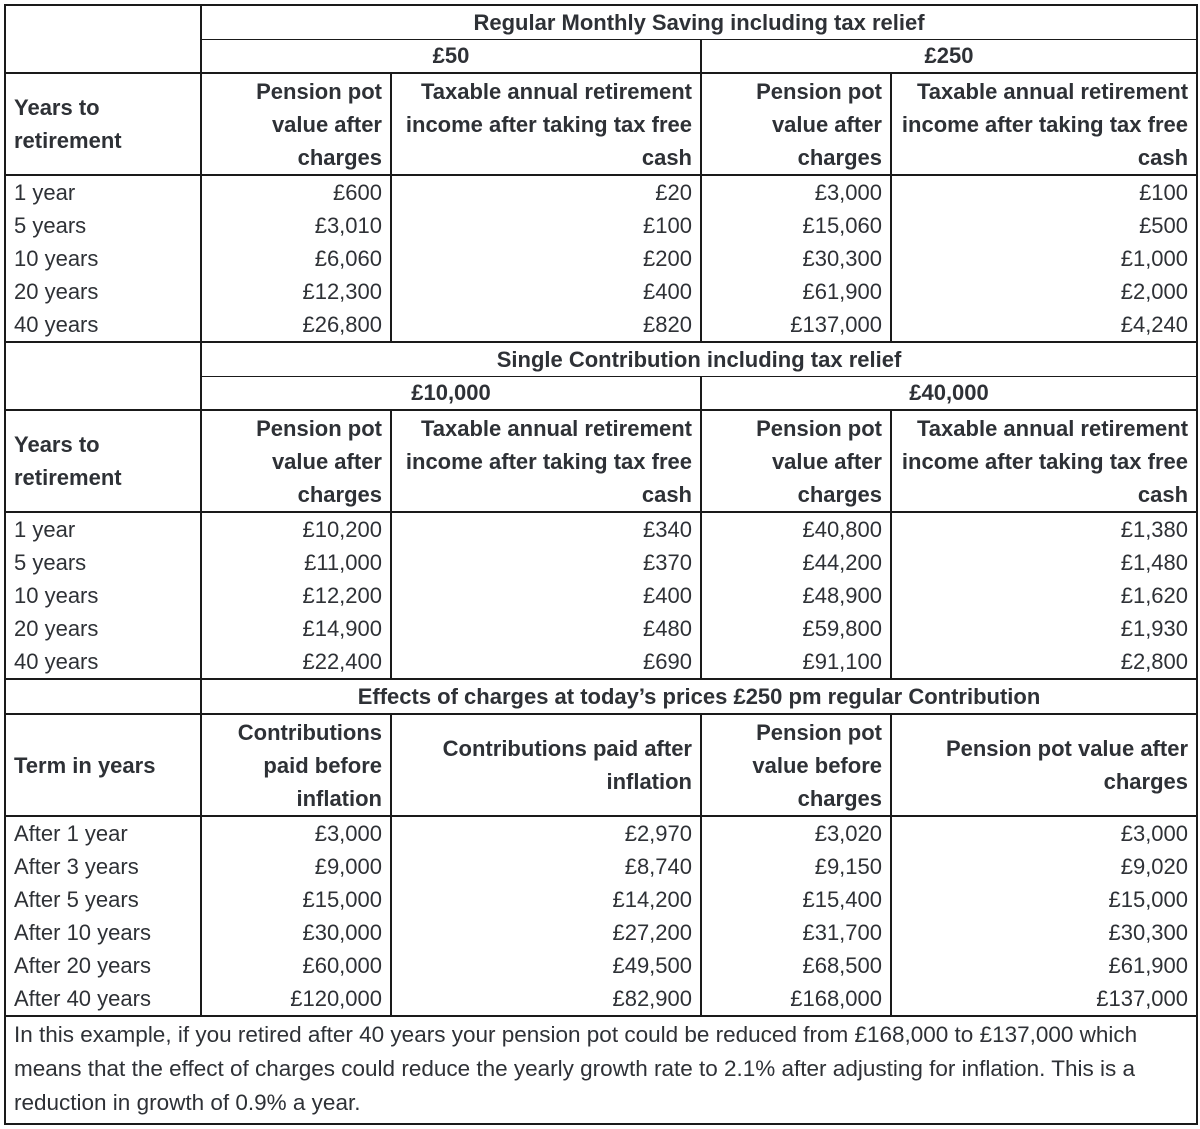  What do you see at coordinates (796, 124) in the screenshot?
I see `section1-col-header-3: Pension pot value after charges` at bounding box center [796, 124].